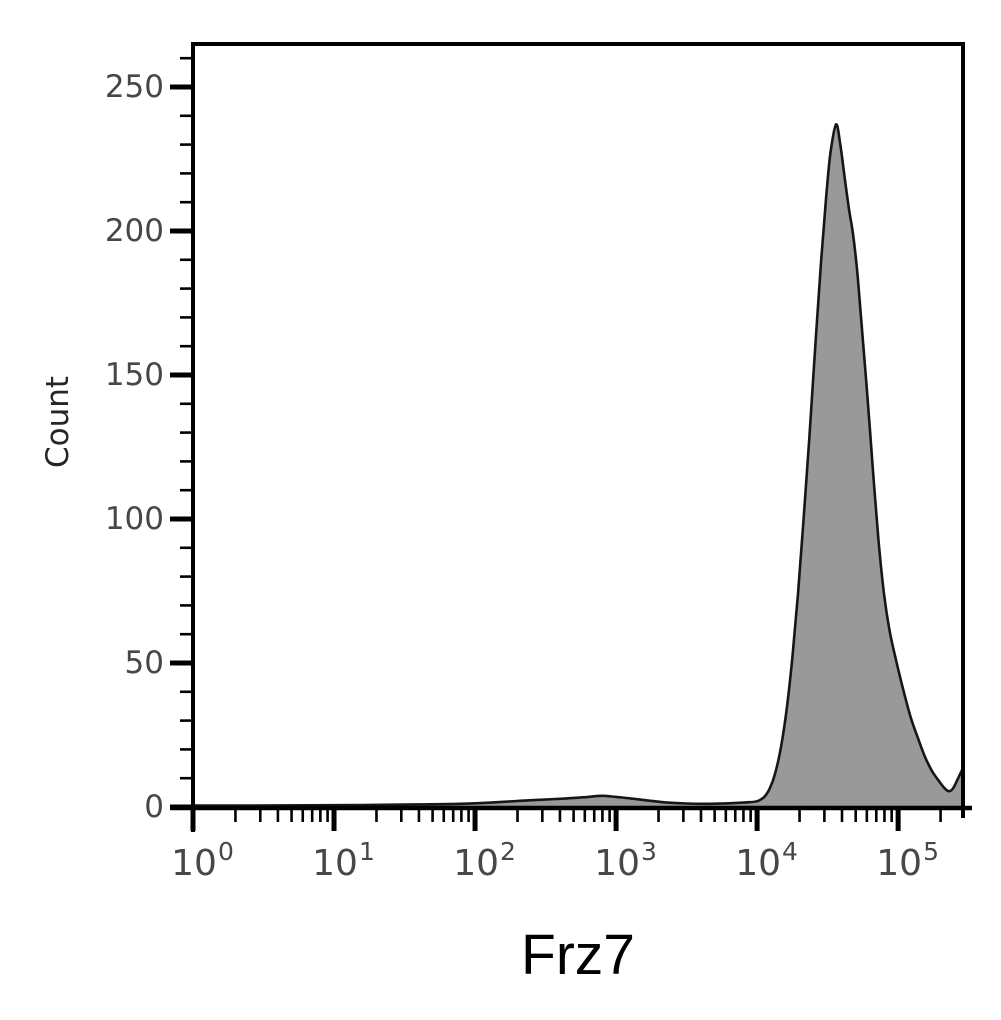 The height and width of the screenshot is (1020, 1001). What do you see at coordinates (134, 87) in the screenshot?
I see `y-tick-label: 250` at bounding box center [134, 87].